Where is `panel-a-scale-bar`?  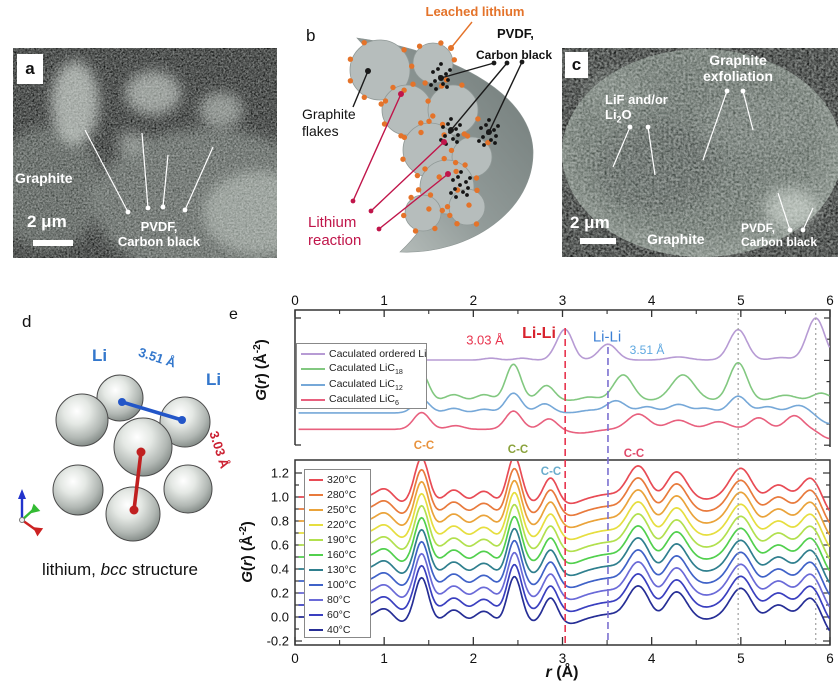
panel-a-scale-bar is located at coordinates (53, 243).